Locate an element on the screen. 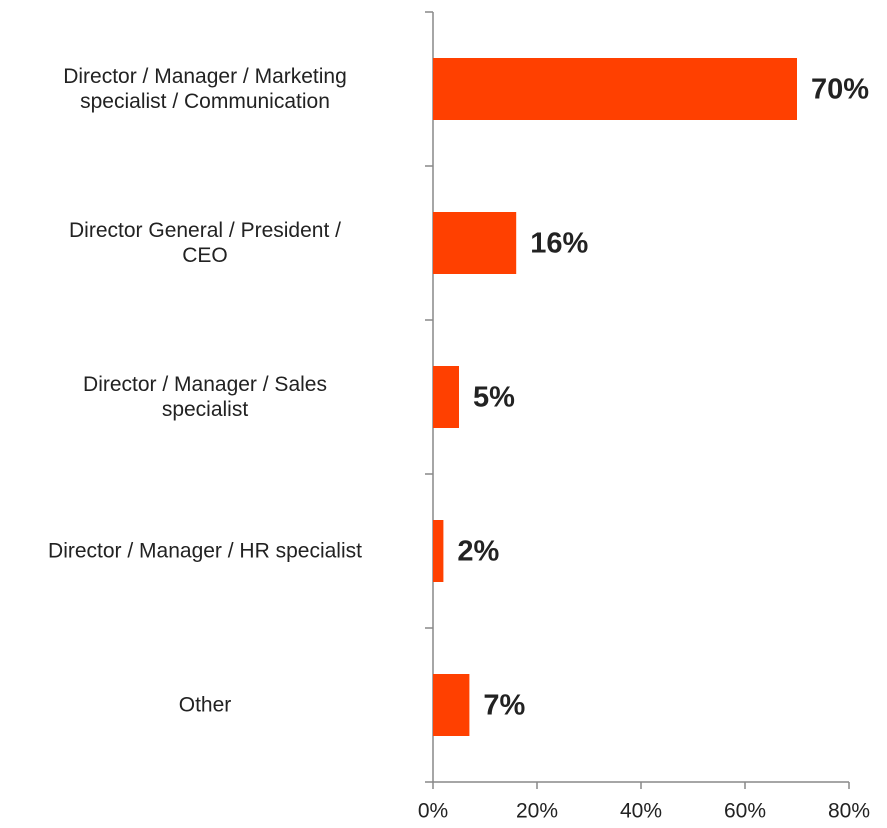  x-tick-label: 60% is located at coordinates (745, 811).